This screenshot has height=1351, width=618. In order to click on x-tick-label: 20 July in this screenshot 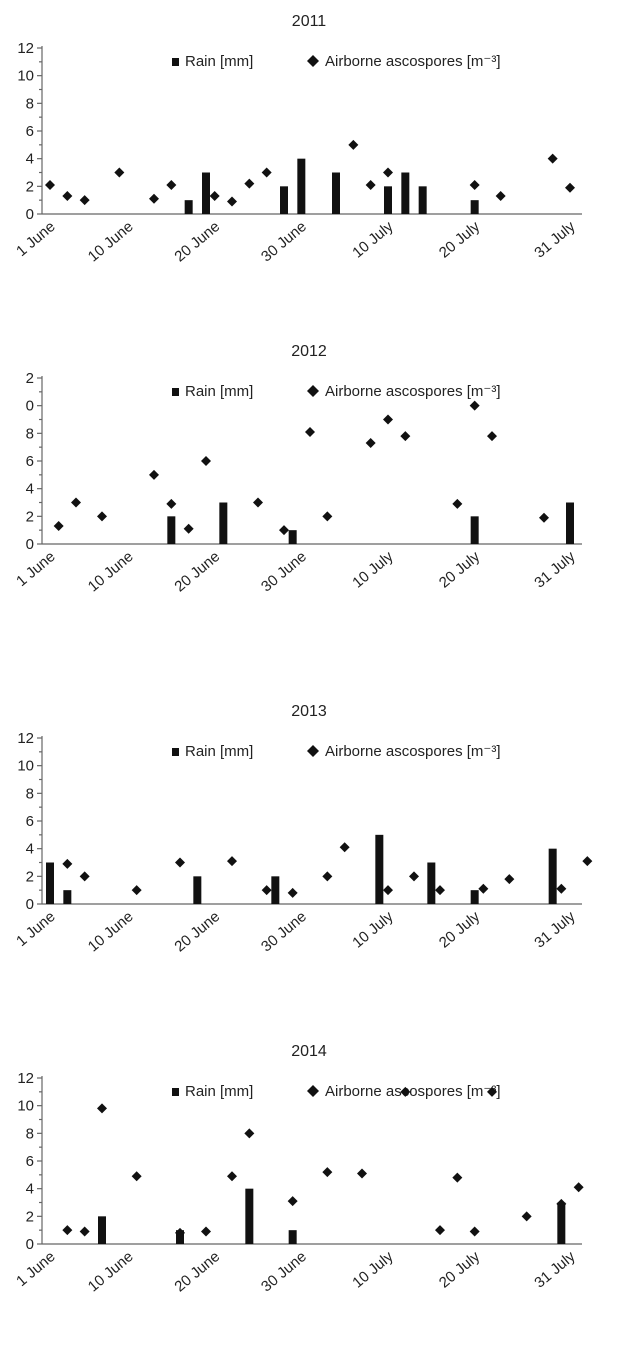, I will do `click(460, 930)`.